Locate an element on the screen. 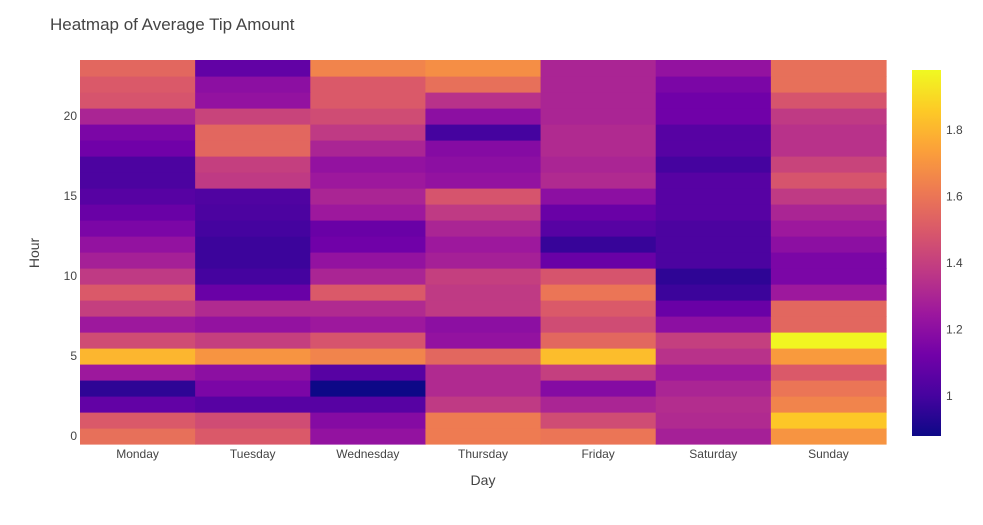 This screenshot has height=525, width=983. y-tick-label: 15 is located at coordinates (71, 196).